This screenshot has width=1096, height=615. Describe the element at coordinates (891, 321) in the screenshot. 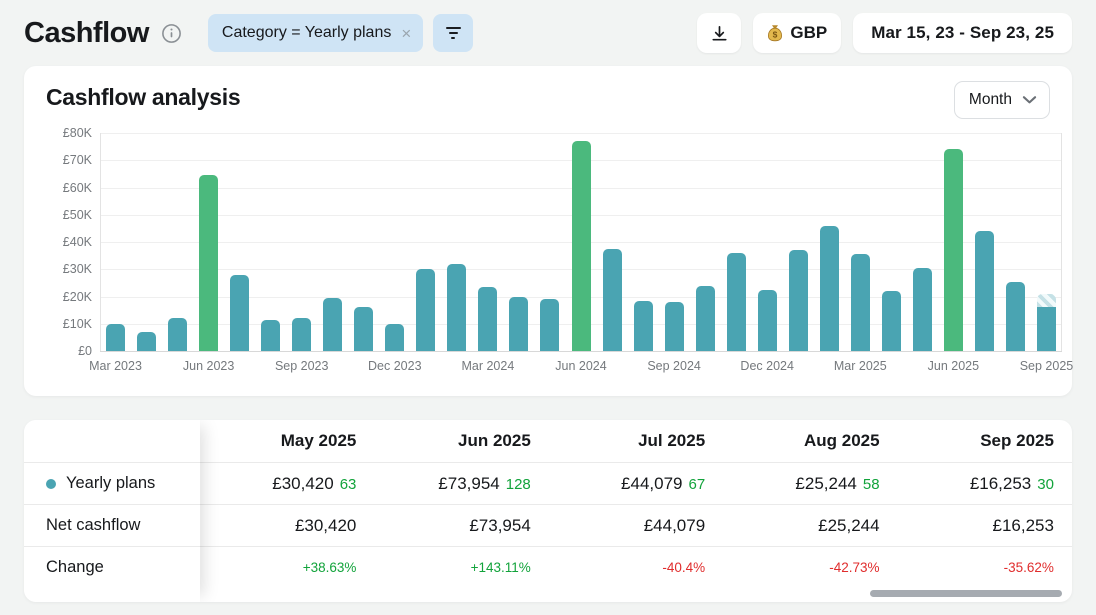

I see `bar-apr-2025` at that location.